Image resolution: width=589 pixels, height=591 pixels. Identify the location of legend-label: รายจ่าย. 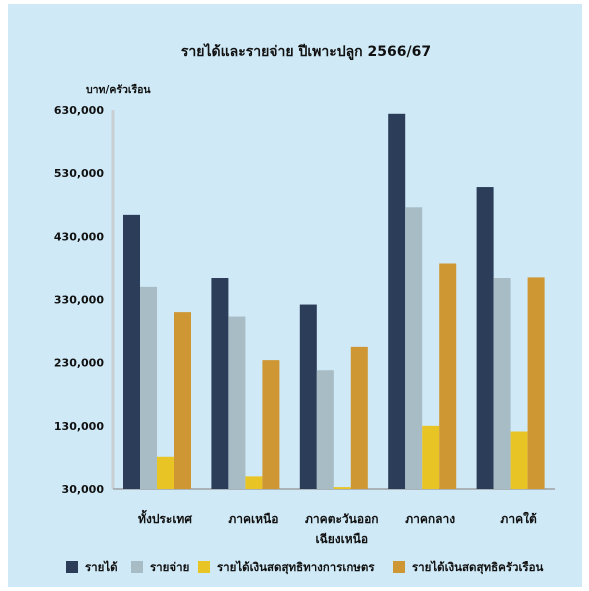
(169, 567).